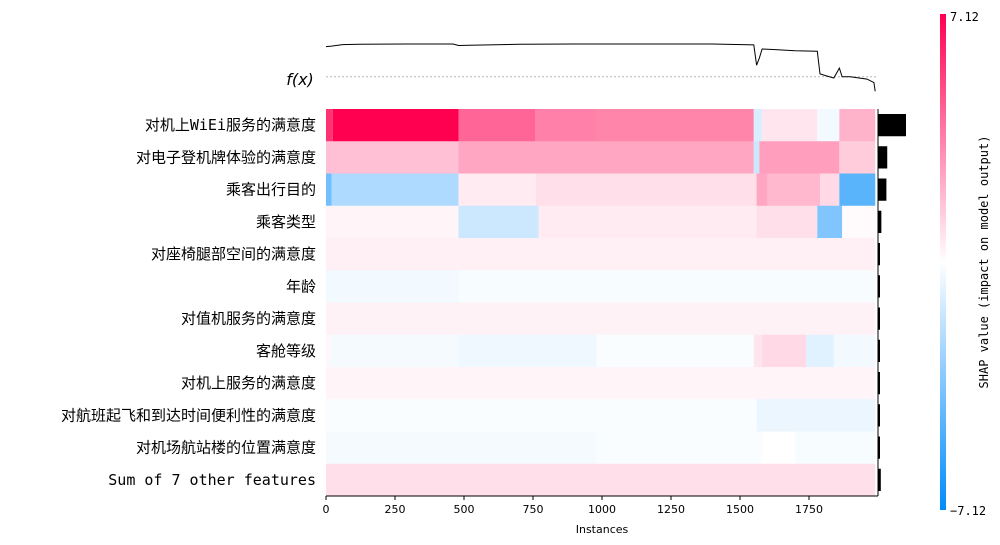  I want to click on x-tick-label: 250, so click(395, 509).